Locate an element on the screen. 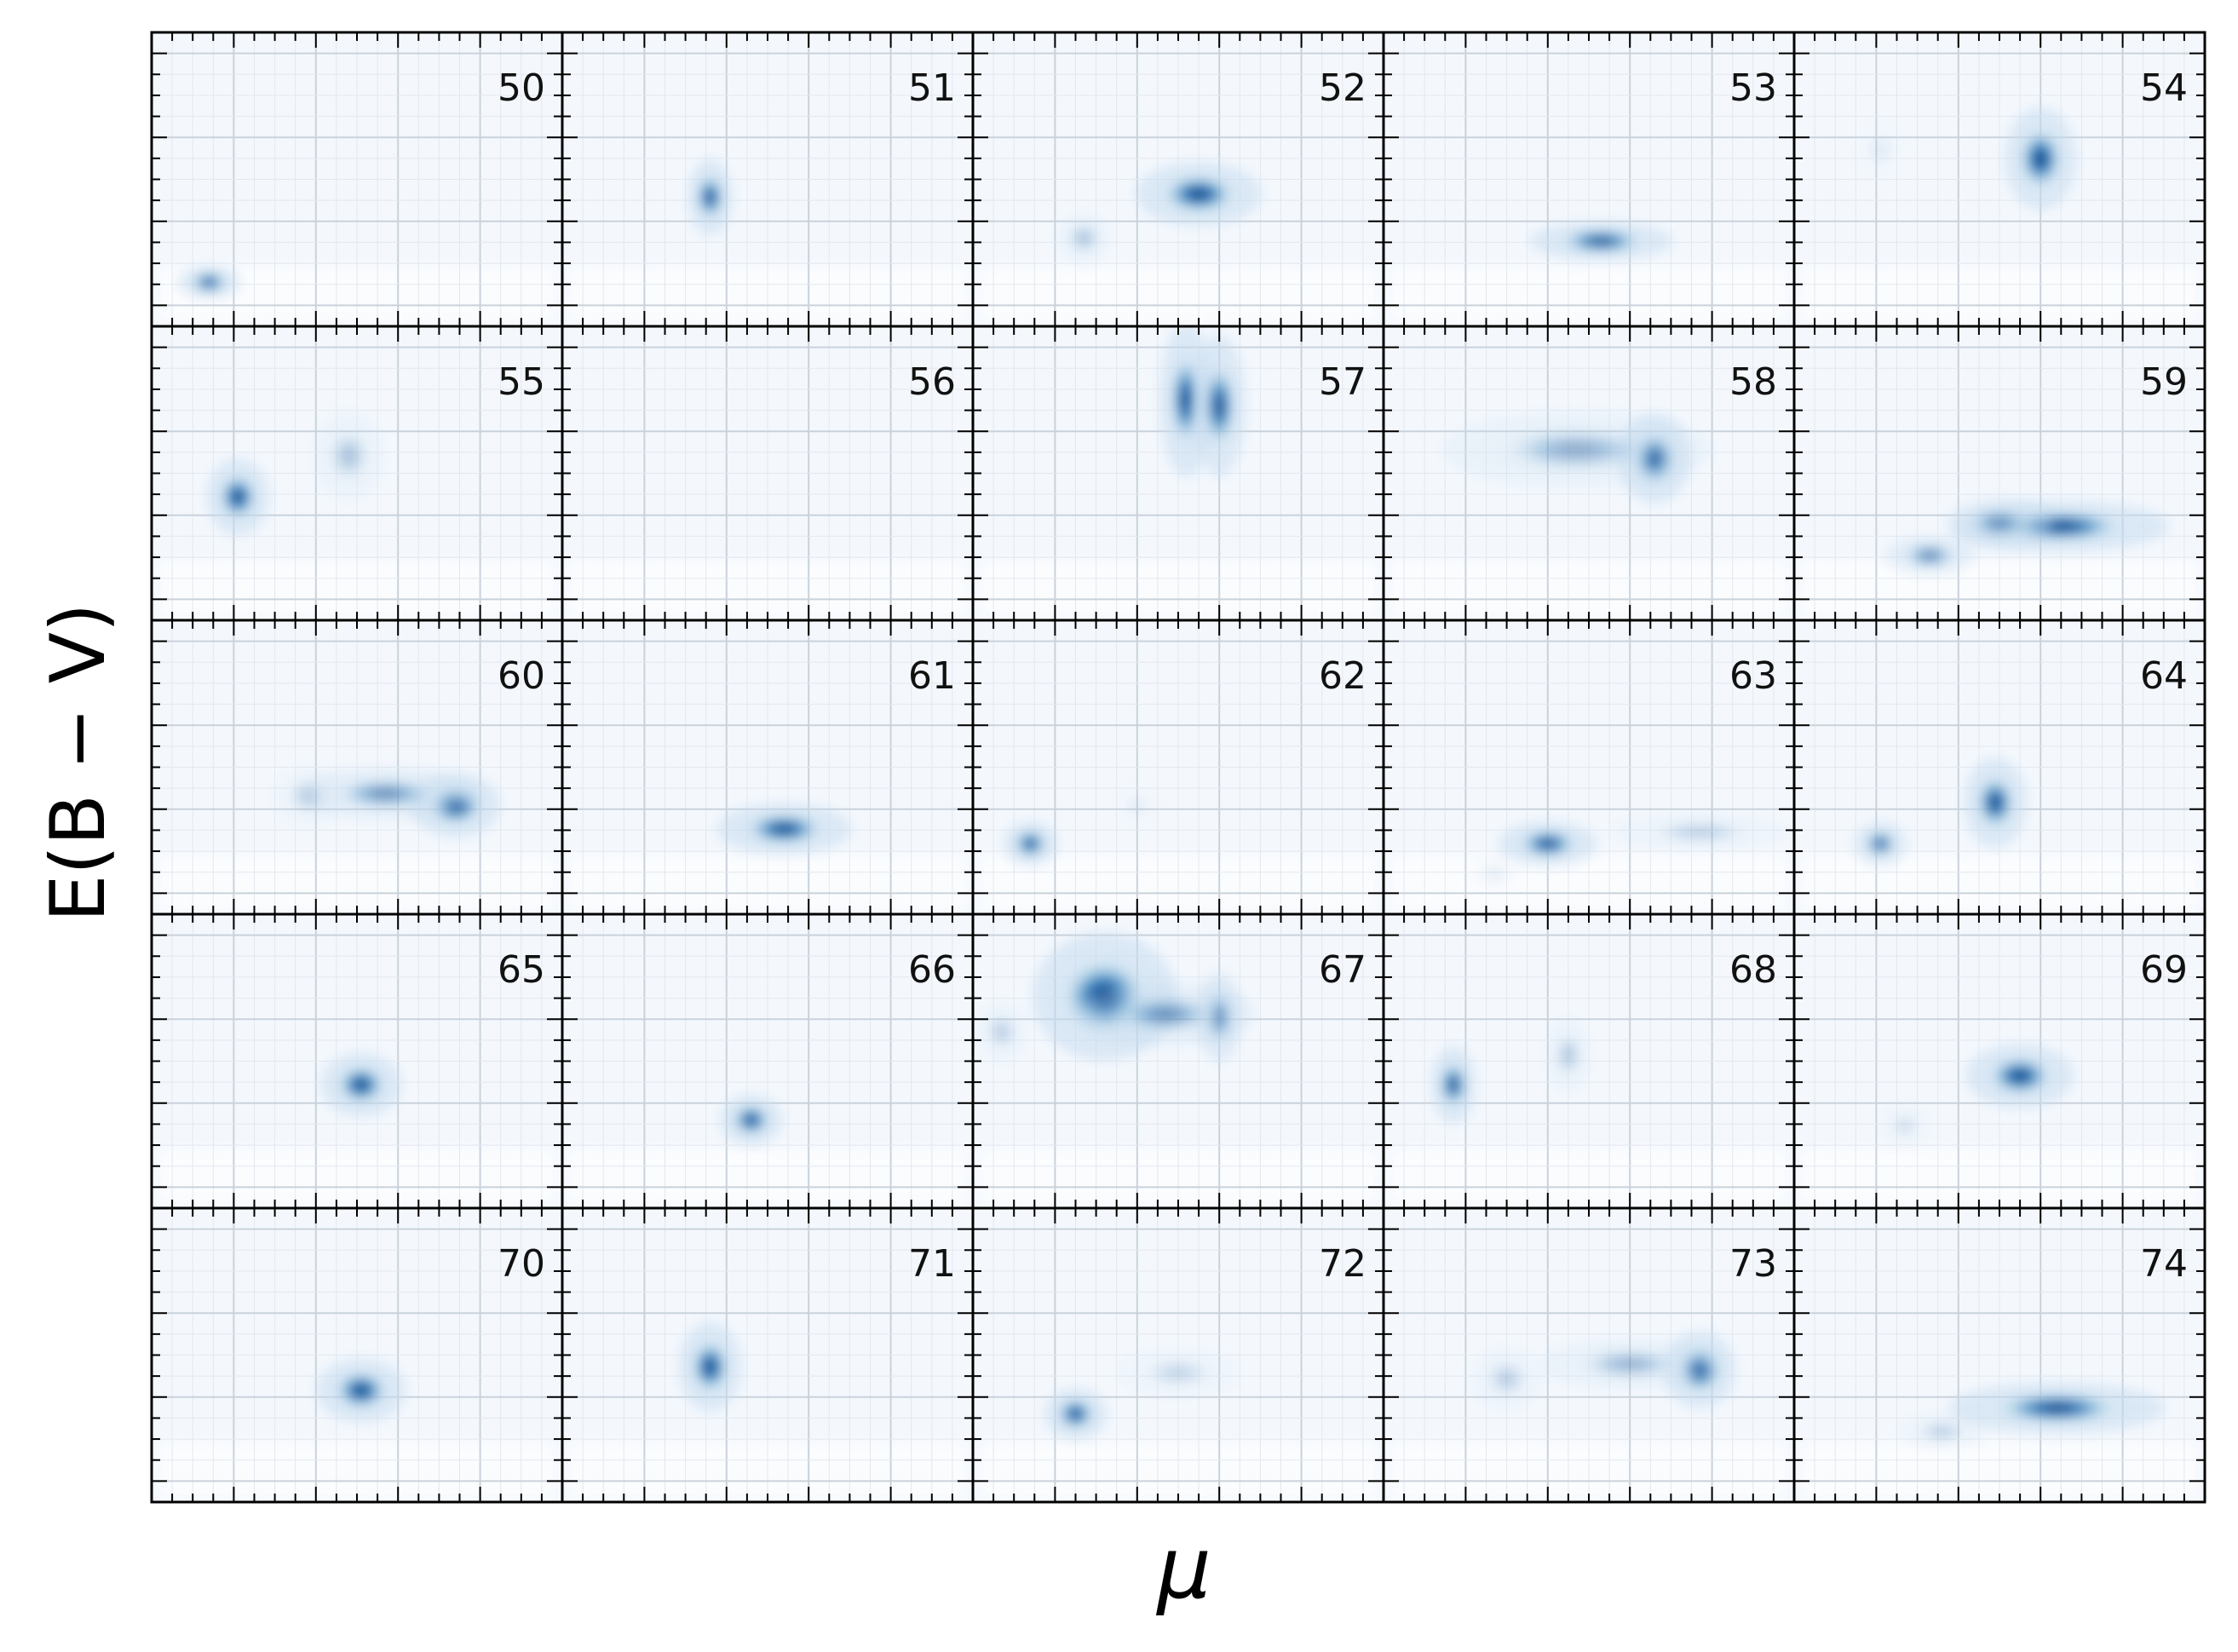 The image size is (2238, 1652). panel-label: 50 is located at coordinates (521, 88).